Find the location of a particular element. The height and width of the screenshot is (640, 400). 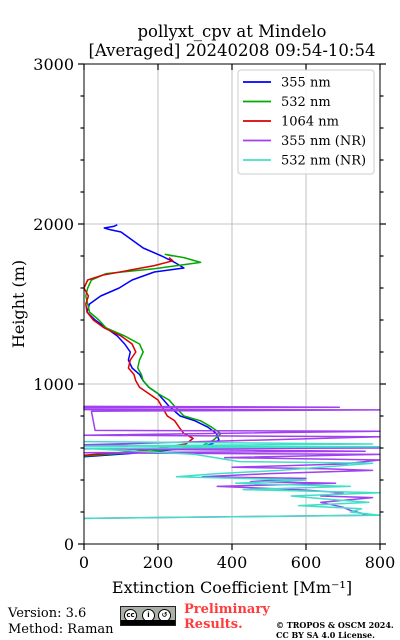

series-line-532-nm is located at coordinates (152, 355).